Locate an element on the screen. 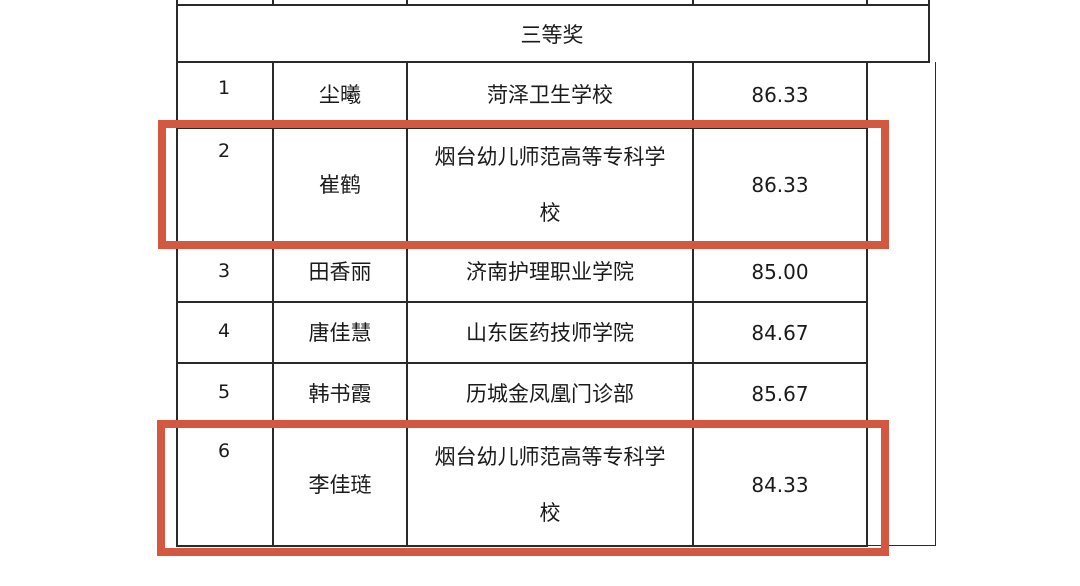  school-name: 历城金凤凰门诊部 is located at coordinates (550, 393).